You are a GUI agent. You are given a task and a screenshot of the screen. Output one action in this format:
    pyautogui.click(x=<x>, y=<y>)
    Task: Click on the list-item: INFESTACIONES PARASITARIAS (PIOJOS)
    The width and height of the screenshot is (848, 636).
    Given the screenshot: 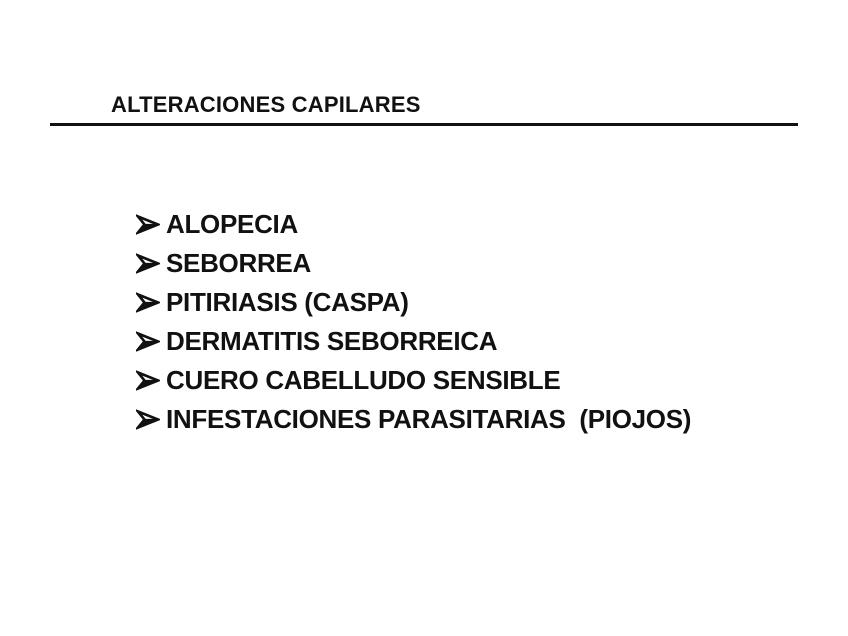 What is the action you would take?
    pyautogui.click(x=413, y=419)
    